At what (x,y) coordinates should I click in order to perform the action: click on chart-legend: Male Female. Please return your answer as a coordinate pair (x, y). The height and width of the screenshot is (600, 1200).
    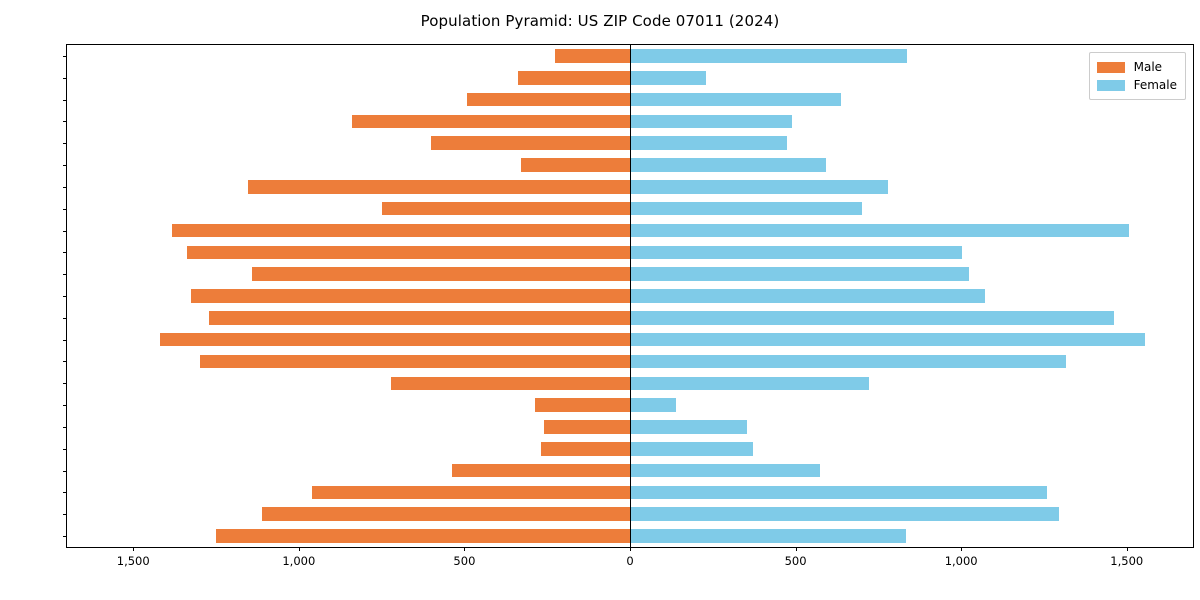
    Looking at the image, I should click on (1137, 76).